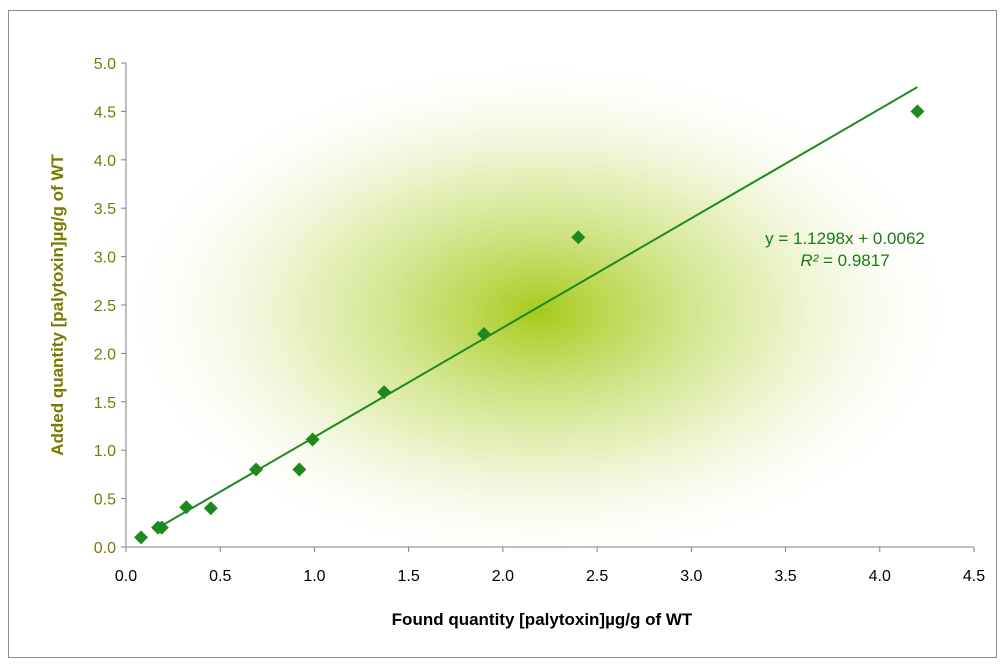 The width and height of the screenshot is (1007, 666). I want to click on x-tick-label: 3.5, so click(785, 576).